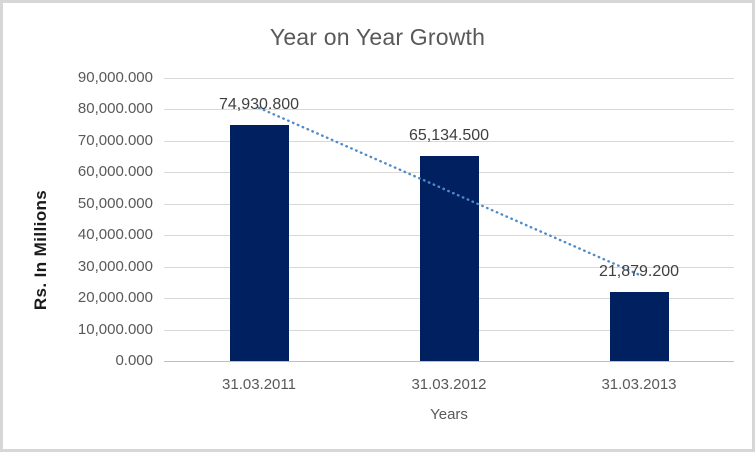 Image resolution: width=755 pixels, height=452 pixels. What do you see at coordinates (639, 271) in the screenshot?
I see `data-label: 21,879.200` at bounding box center [639, 271].